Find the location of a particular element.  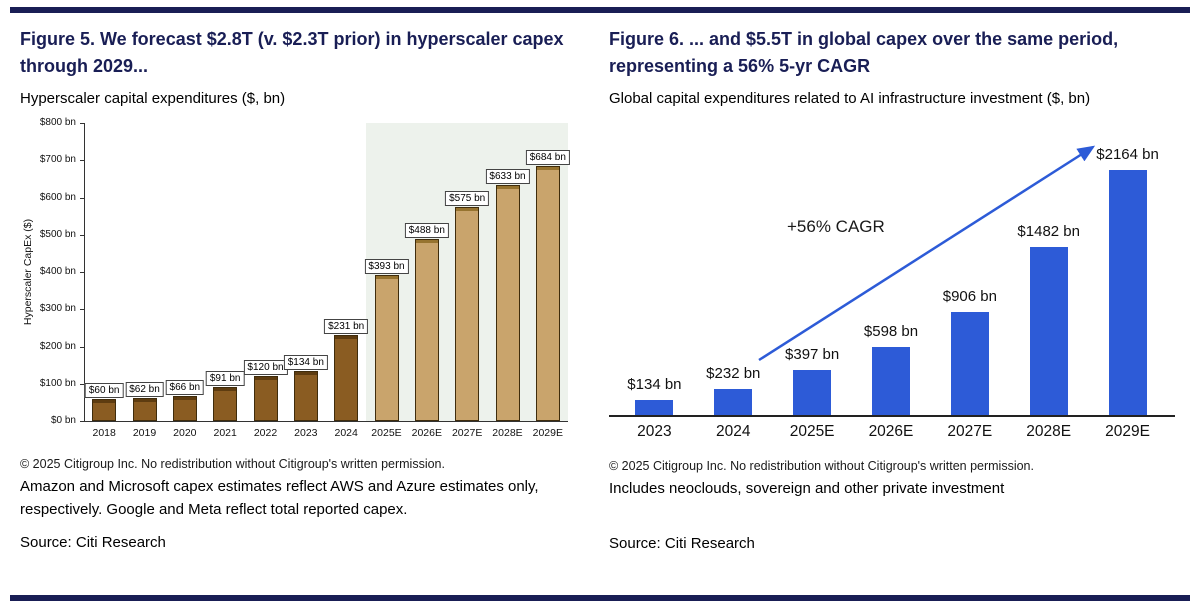

x-tick-label: 2027E is located at coordinates (970, 431).